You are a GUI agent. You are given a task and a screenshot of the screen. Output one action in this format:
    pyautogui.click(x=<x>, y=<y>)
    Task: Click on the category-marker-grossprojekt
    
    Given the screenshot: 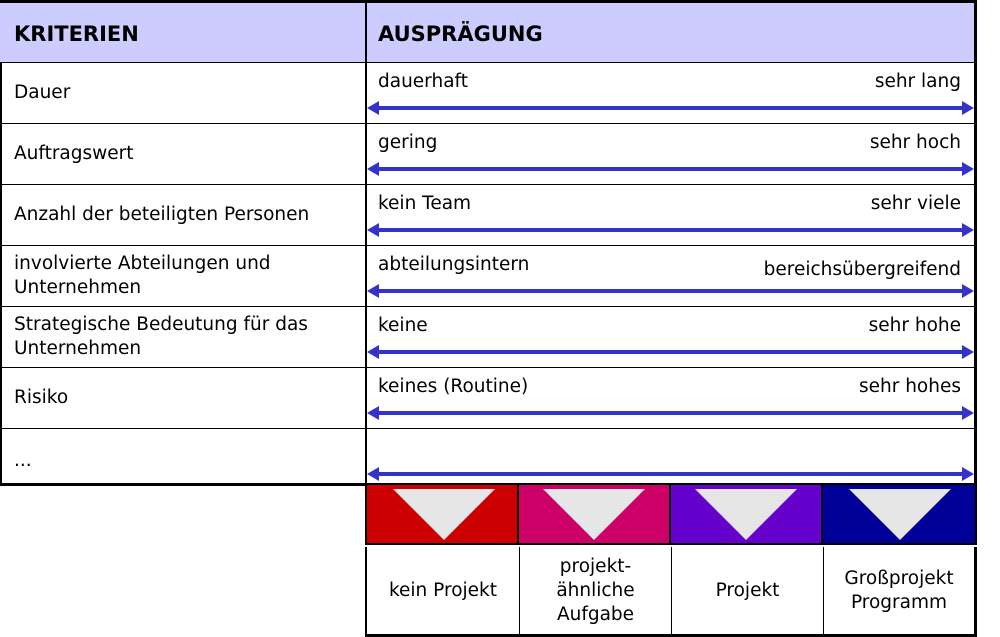 What is the action you would take?
    pyautogui.click(x=899, y=514)
    